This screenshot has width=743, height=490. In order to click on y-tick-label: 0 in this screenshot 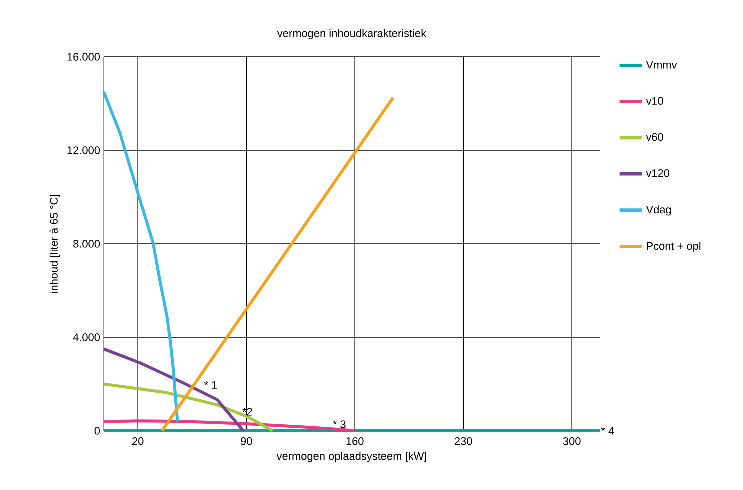, I will do `click(97, 431)`.